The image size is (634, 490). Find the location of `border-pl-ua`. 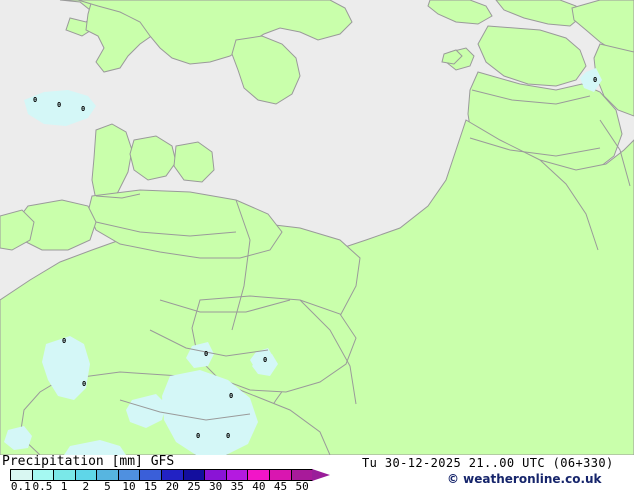

border-pl-ua is located at coordinates (328, 352).